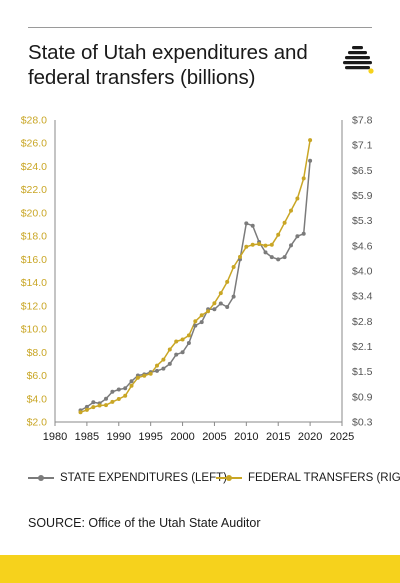 This screenshot has height=583, width=400. Describe the element at coordinates (55, 437) in the screenshot. I see `x-tick-label: 1980` at that location.